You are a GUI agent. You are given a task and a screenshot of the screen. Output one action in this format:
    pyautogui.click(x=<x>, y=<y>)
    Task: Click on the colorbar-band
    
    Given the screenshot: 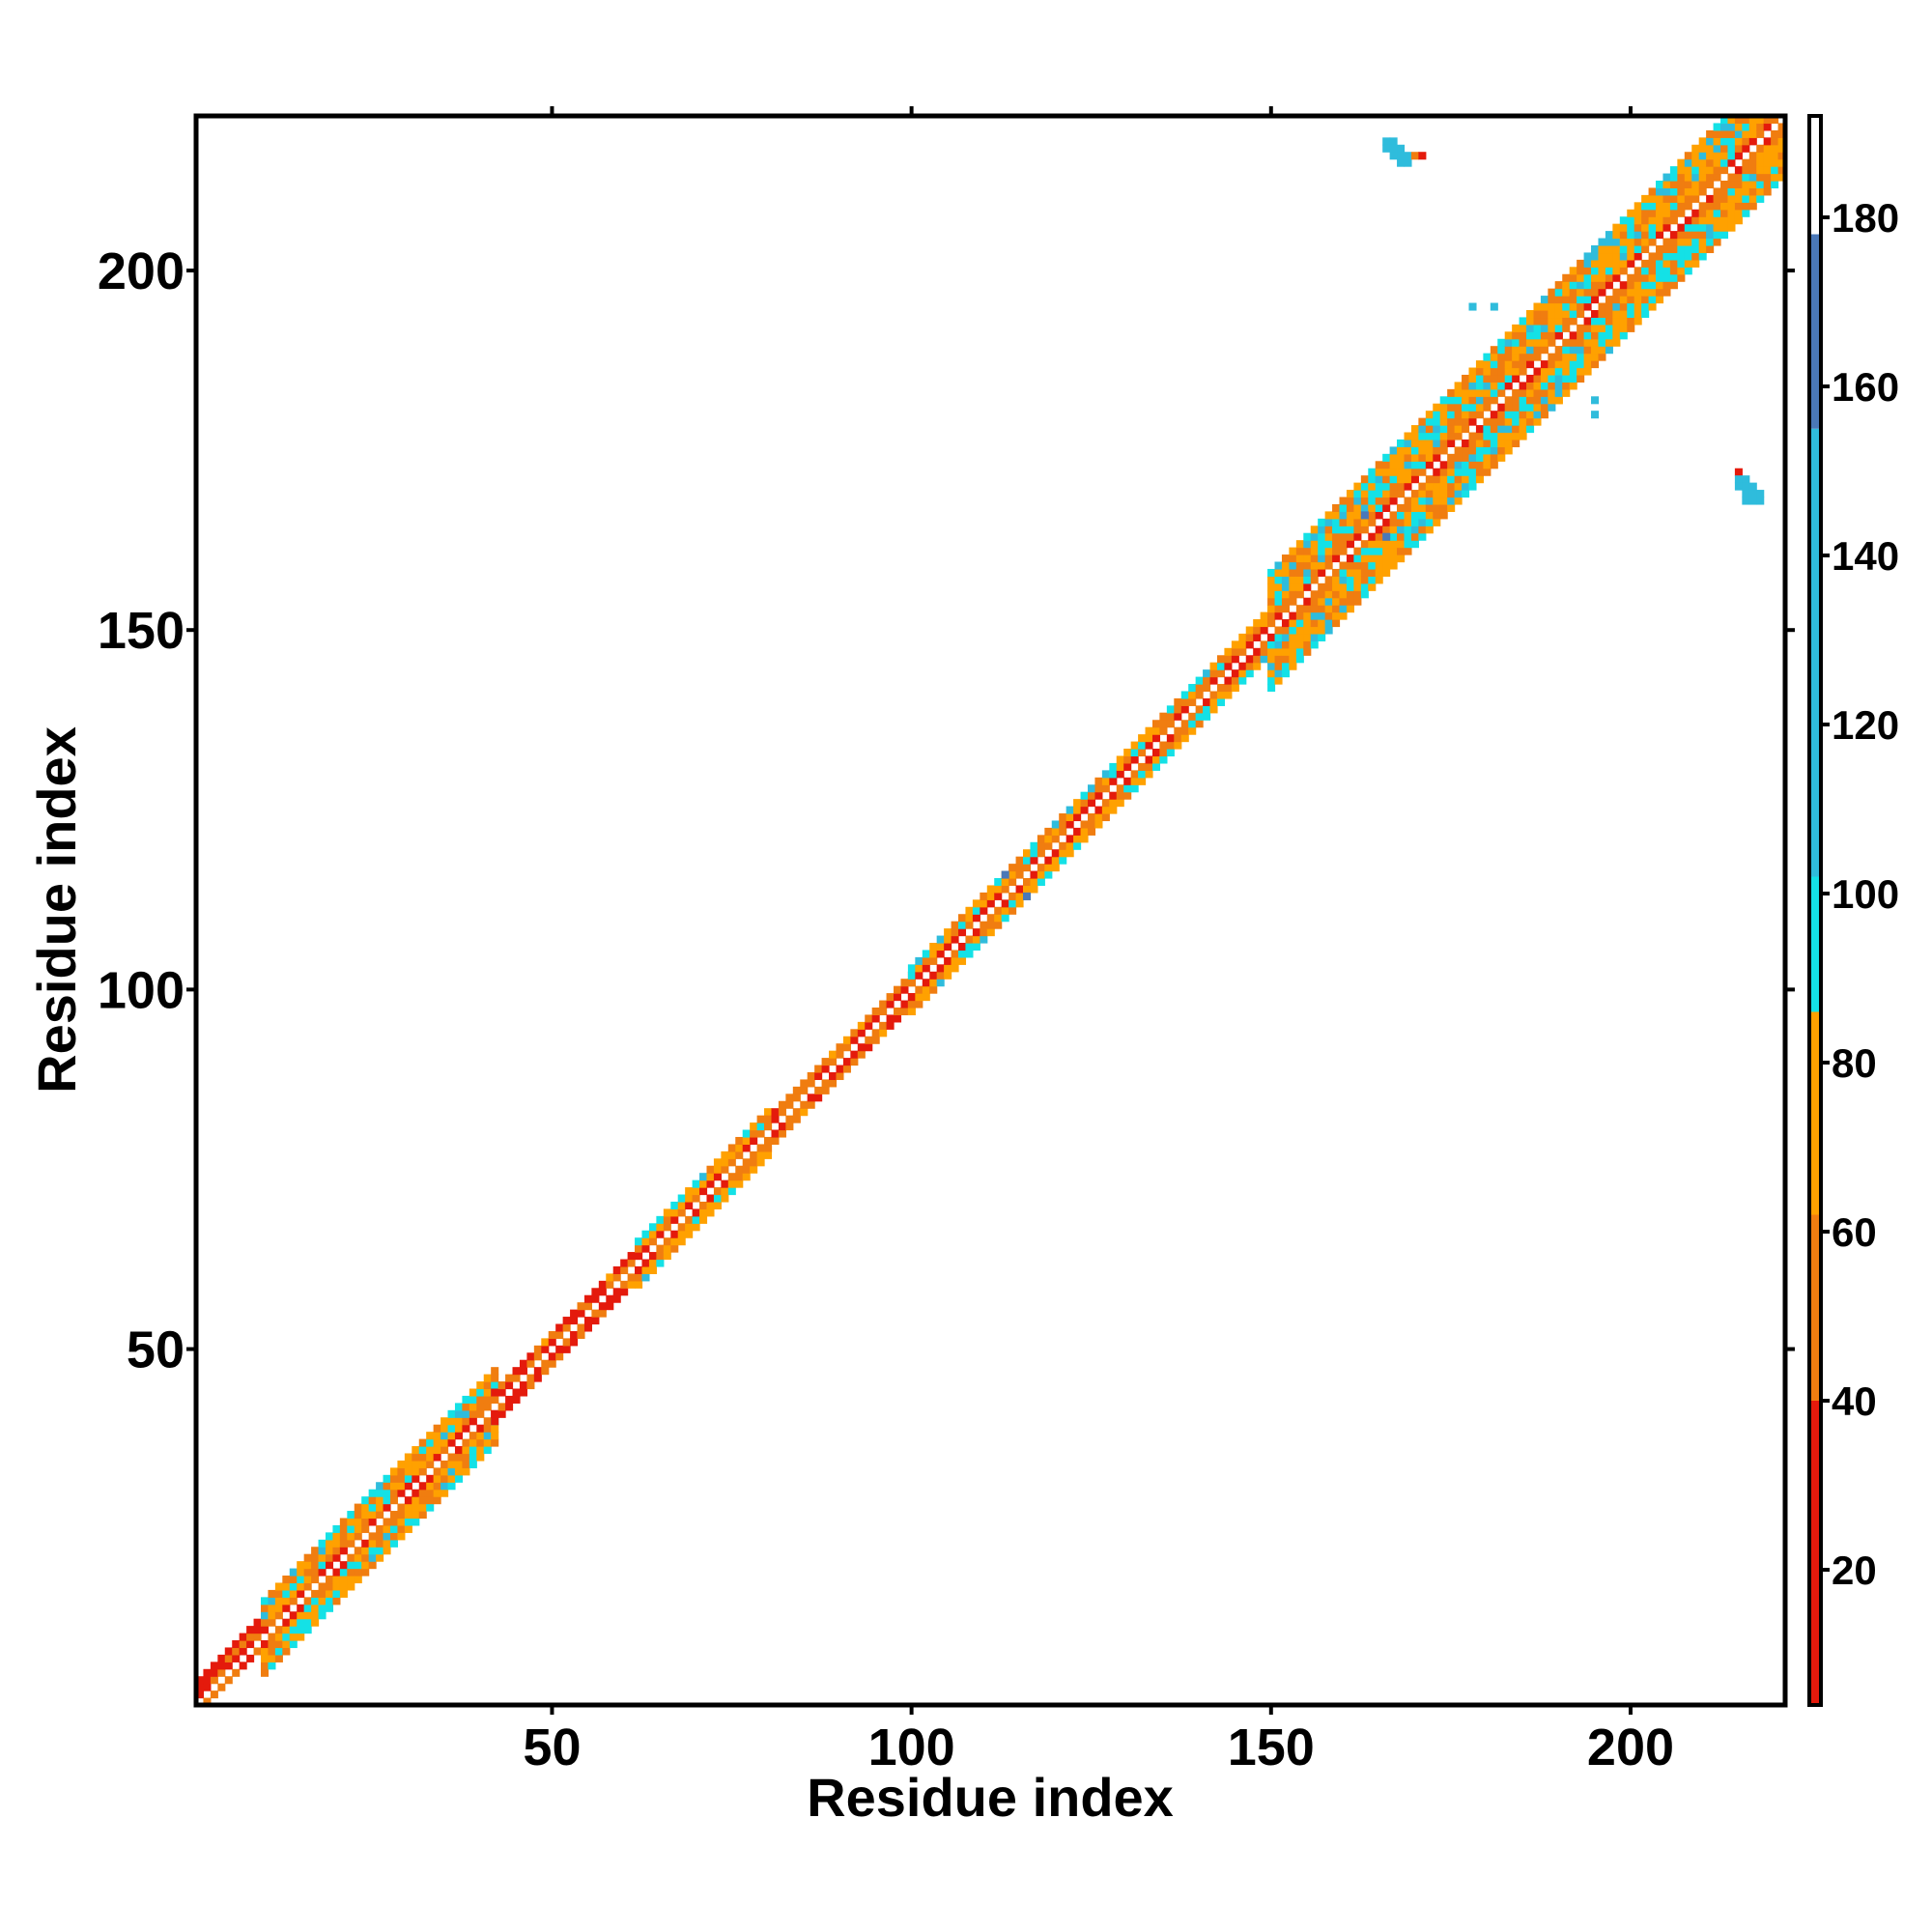 What is the action you would take?
    pyautogui.click(x=1815, y=331)
    